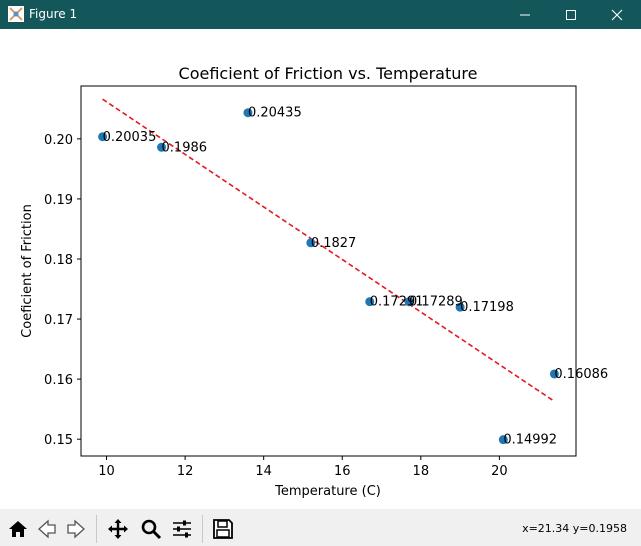  I want to click on zoom-button, so click(151, 529).